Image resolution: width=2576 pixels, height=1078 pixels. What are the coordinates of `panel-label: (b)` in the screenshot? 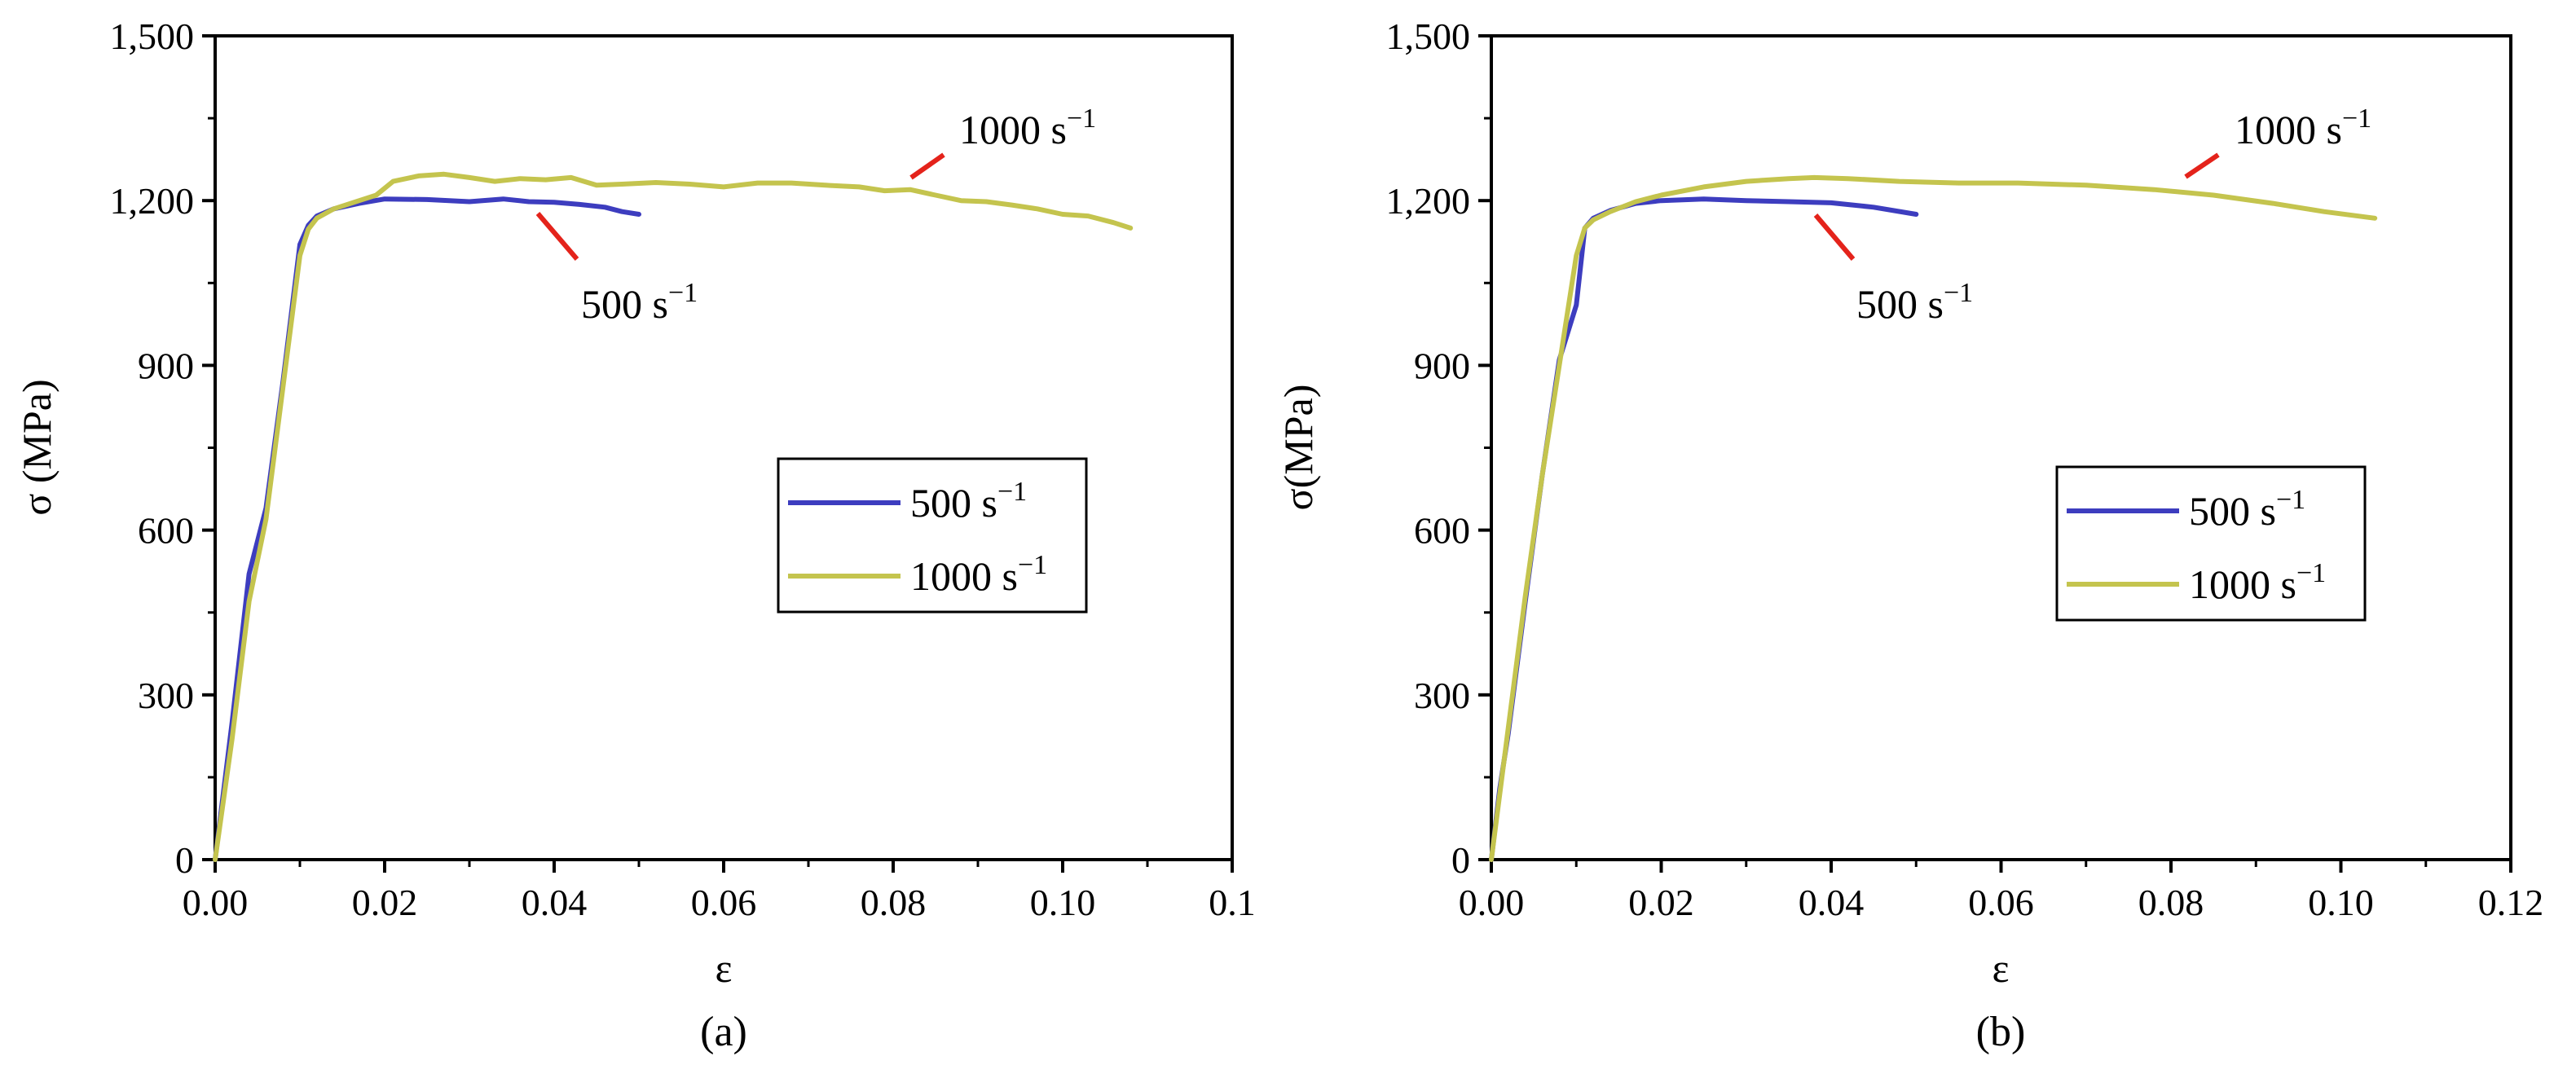 It's located at (2001, 1032).